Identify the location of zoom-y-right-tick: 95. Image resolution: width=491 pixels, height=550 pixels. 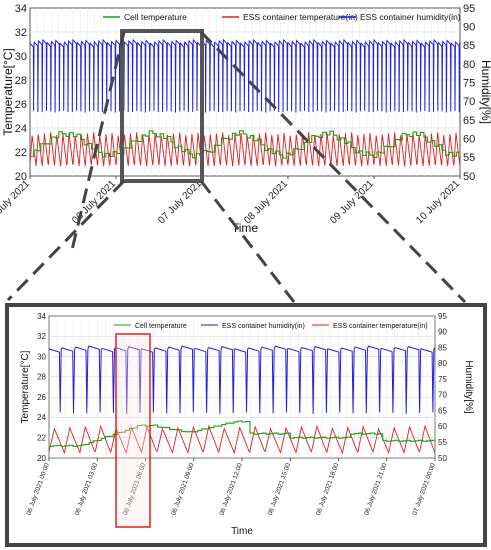
(442, 316).